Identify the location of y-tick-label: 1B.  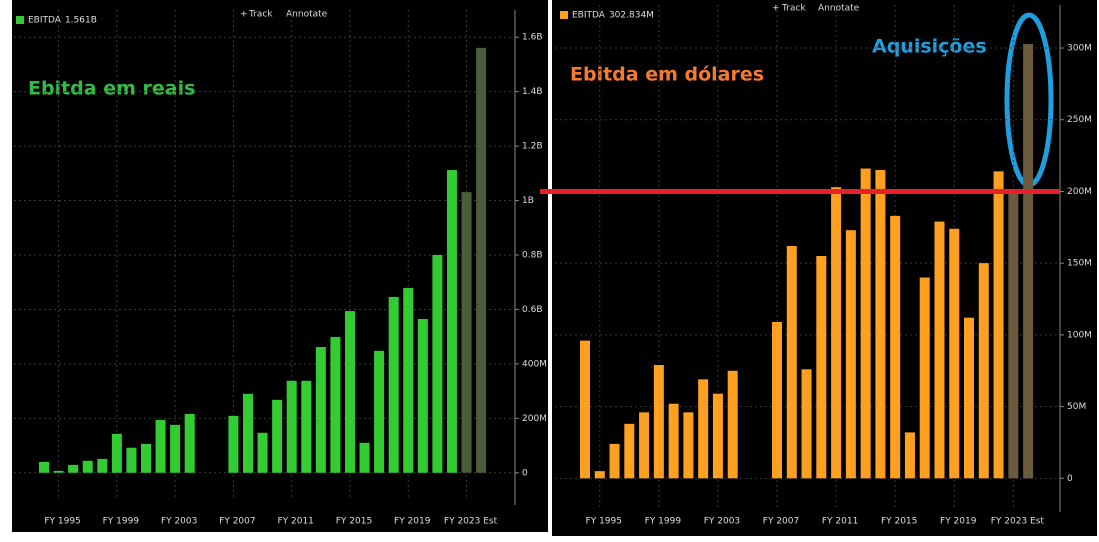
(528, 201).